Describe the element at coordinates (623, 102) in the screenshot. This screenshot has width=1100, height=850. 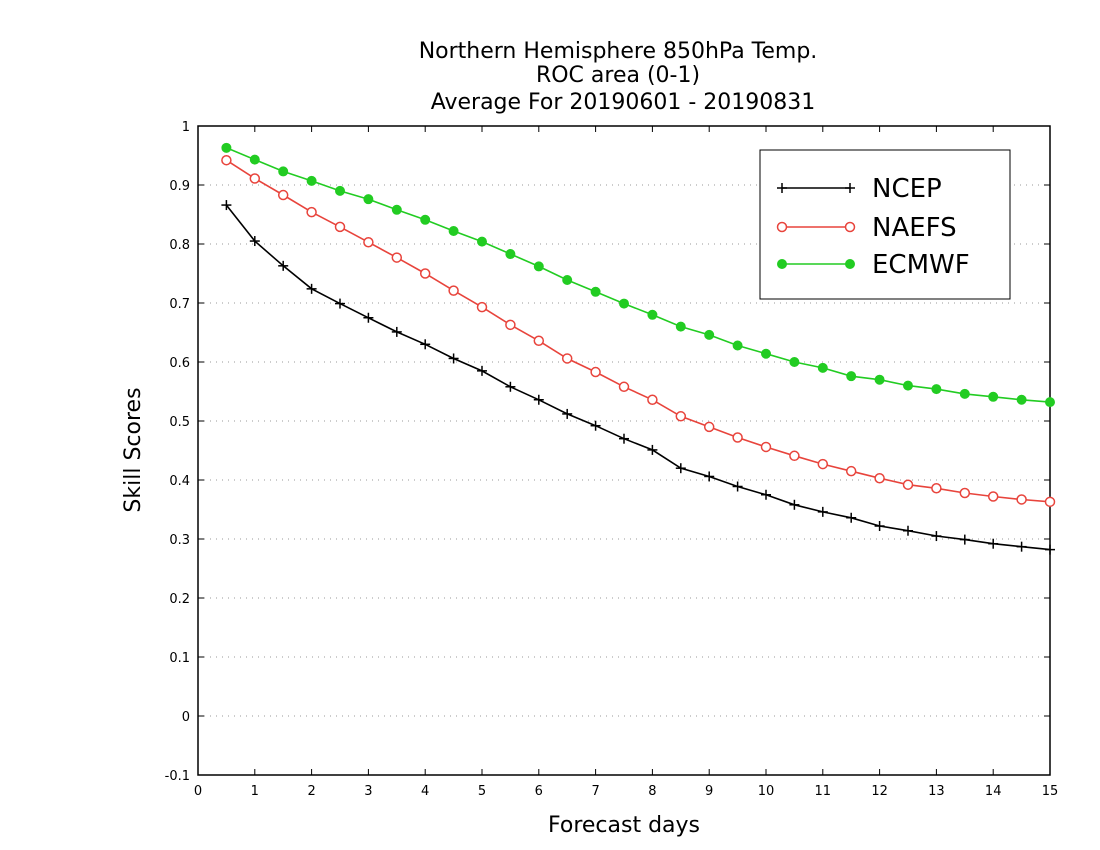
I see `chart-title-line-3: Average For 20190601 - 20190831` at that location.